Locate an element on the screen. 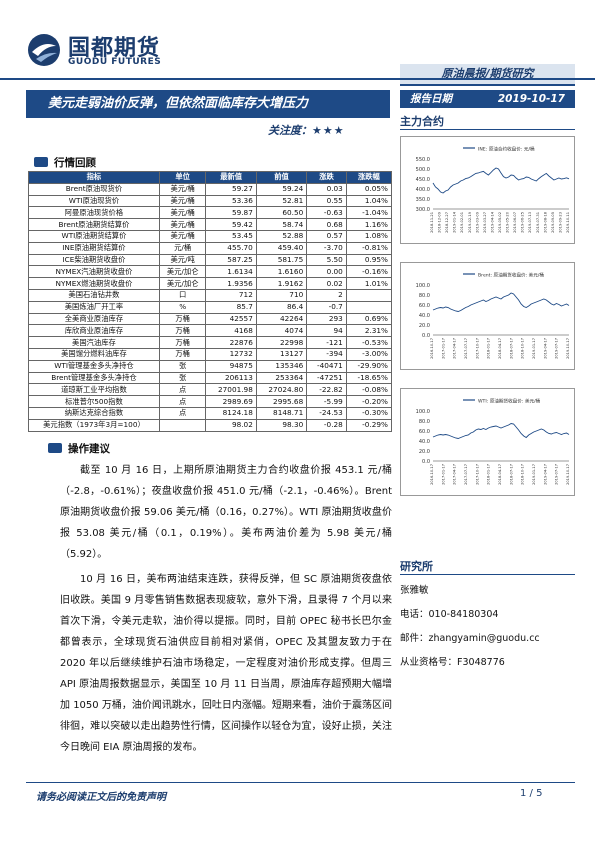  y-tick-label: 100.0 is located at coordinates (423, 412).